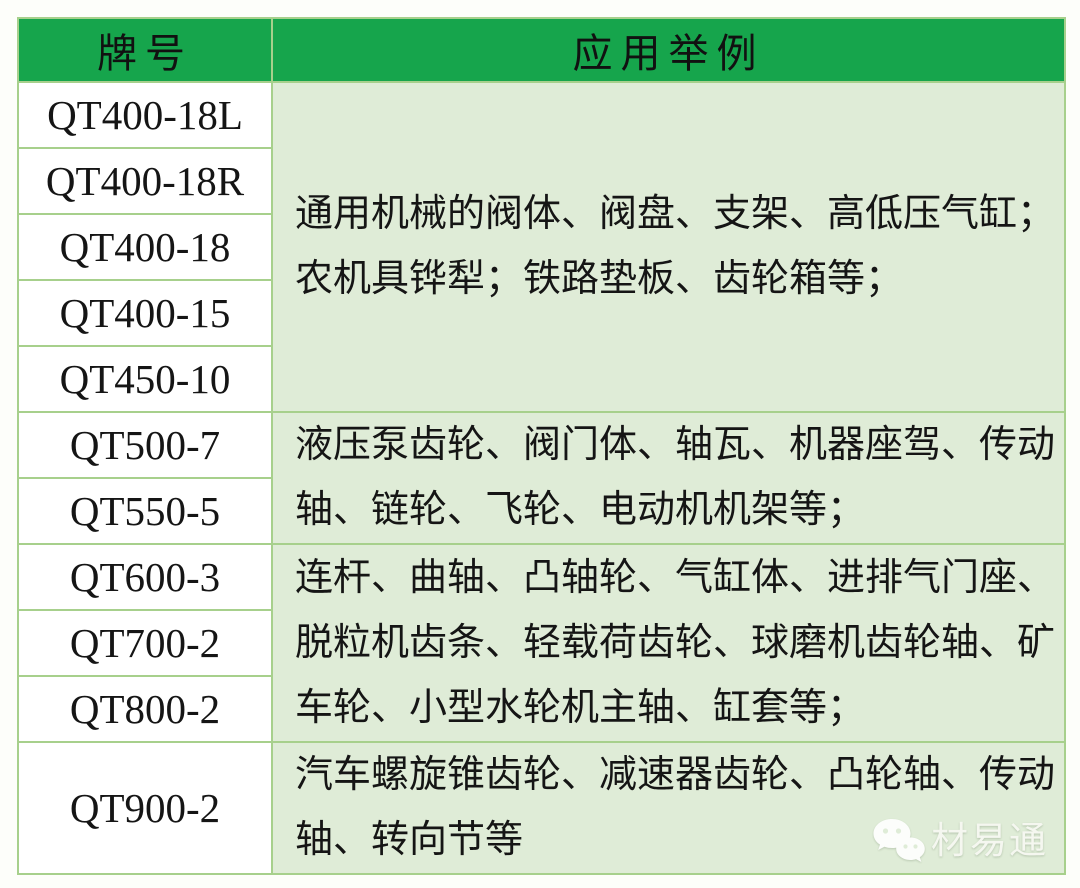 This screenshot has height=888, width=1080. What do you see at coordinates (145, 709) in the screenshot?
I see `grade-cell-qt800-2: QT800-2` at bounding box center [145, 709].